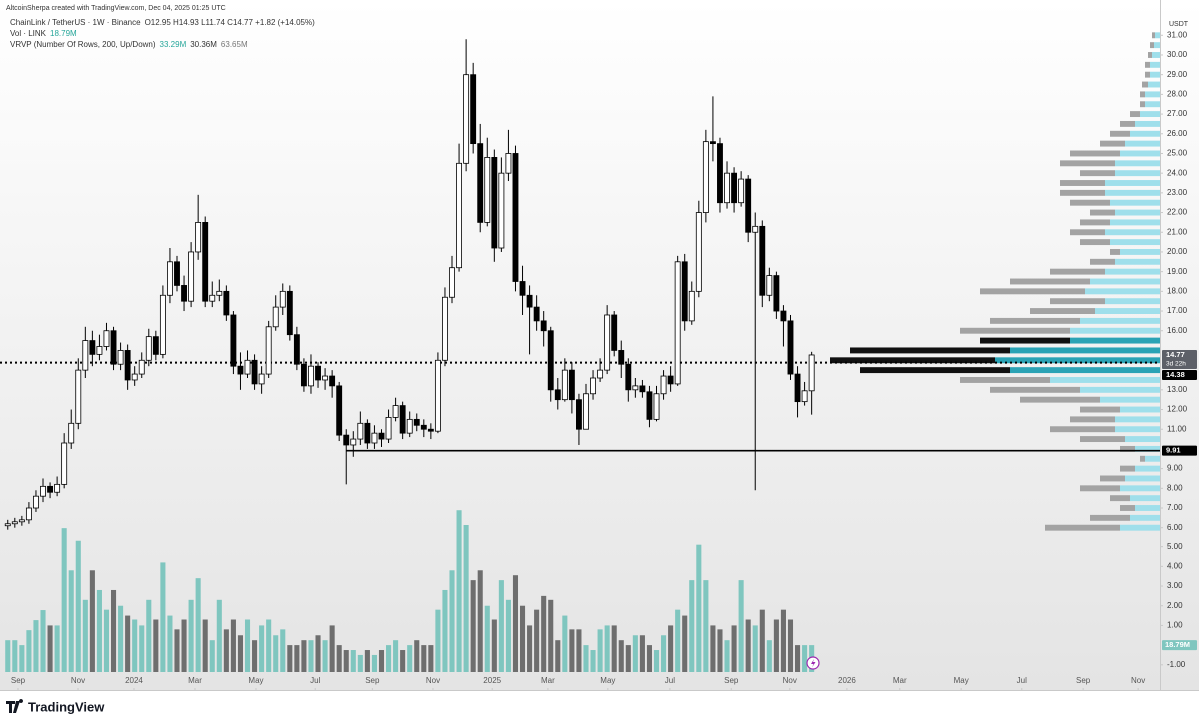 This screenshot has width=1199, height=725. What do you see at coordinates (15, 706) in the screenshot?
I see `logo-mark` at bounding box center [15, 706].